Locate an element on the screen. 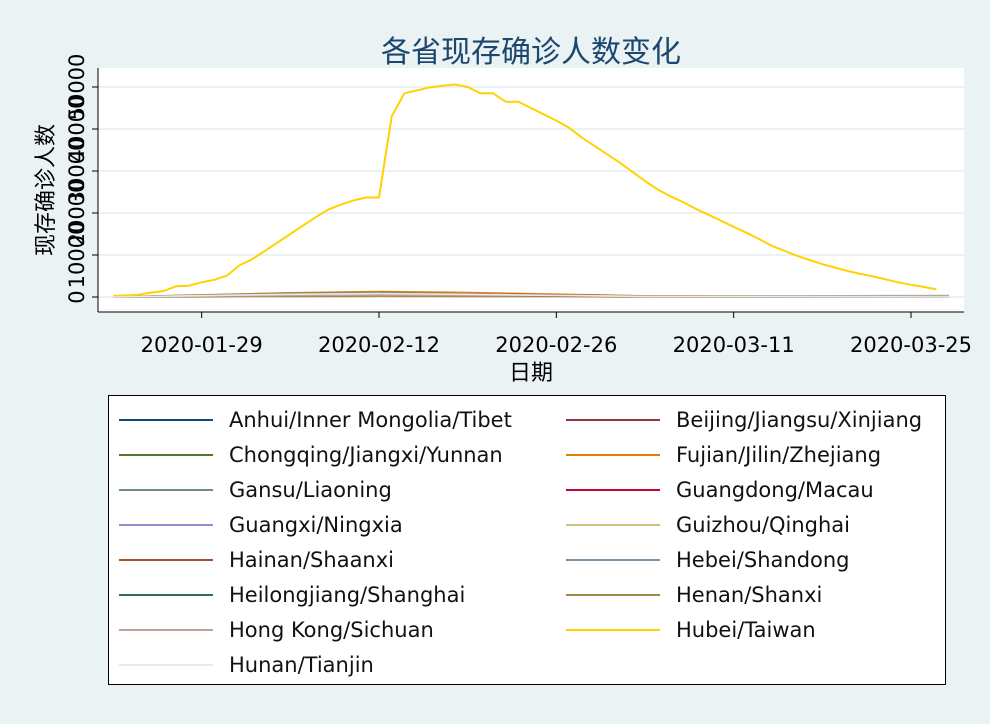  legend-item: Guizhou/Qinghai is located at coordinates (708, 525).